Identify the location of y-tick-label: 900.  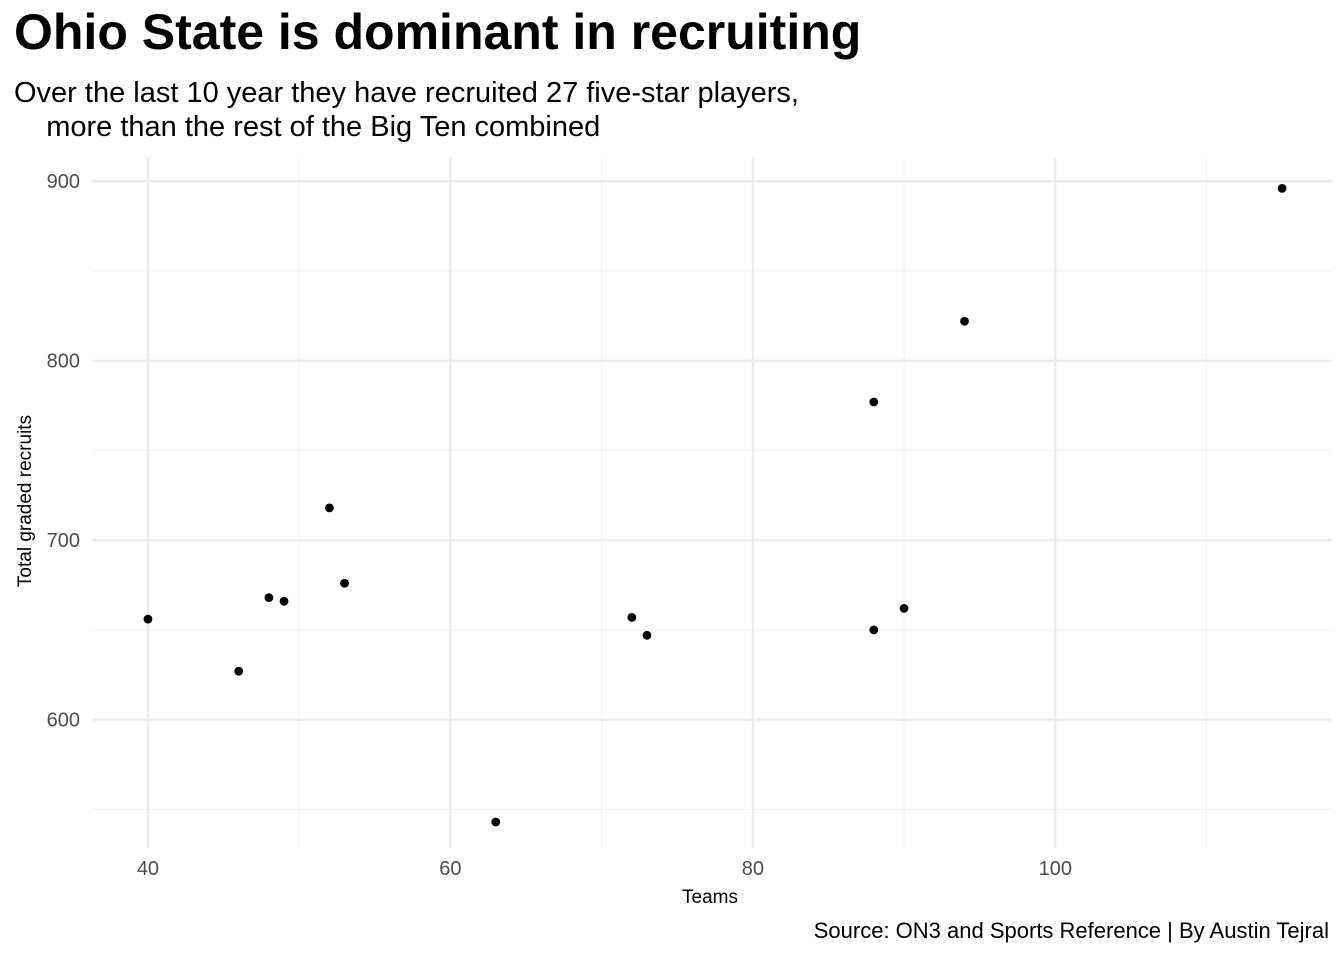
(63, 182).